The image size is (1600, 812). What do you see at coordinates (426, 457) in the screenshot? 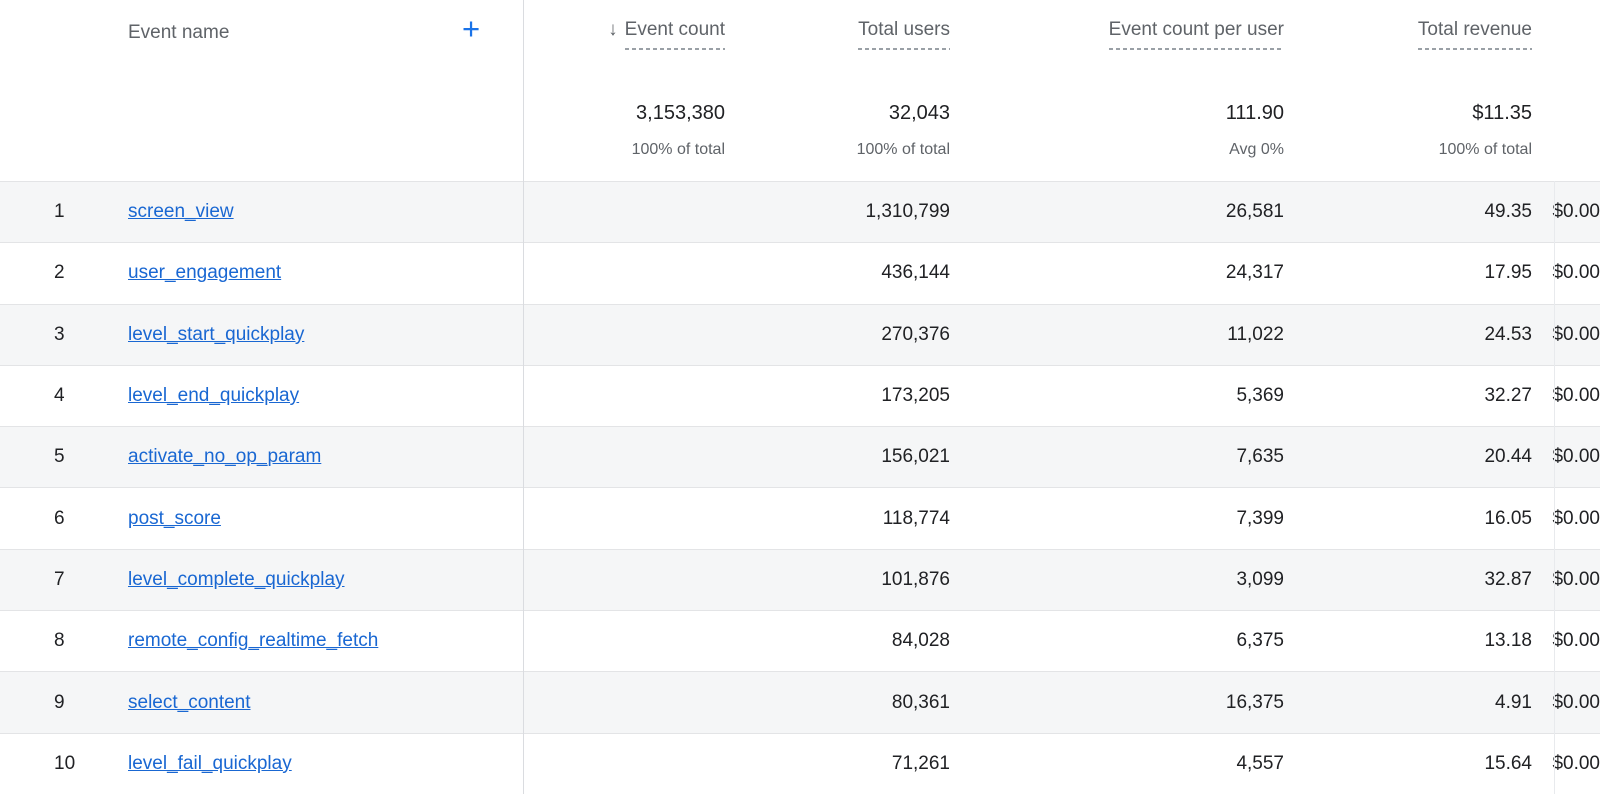
I see `event-name-cell: activate_no_op_param` at bounding box center [426, 457].